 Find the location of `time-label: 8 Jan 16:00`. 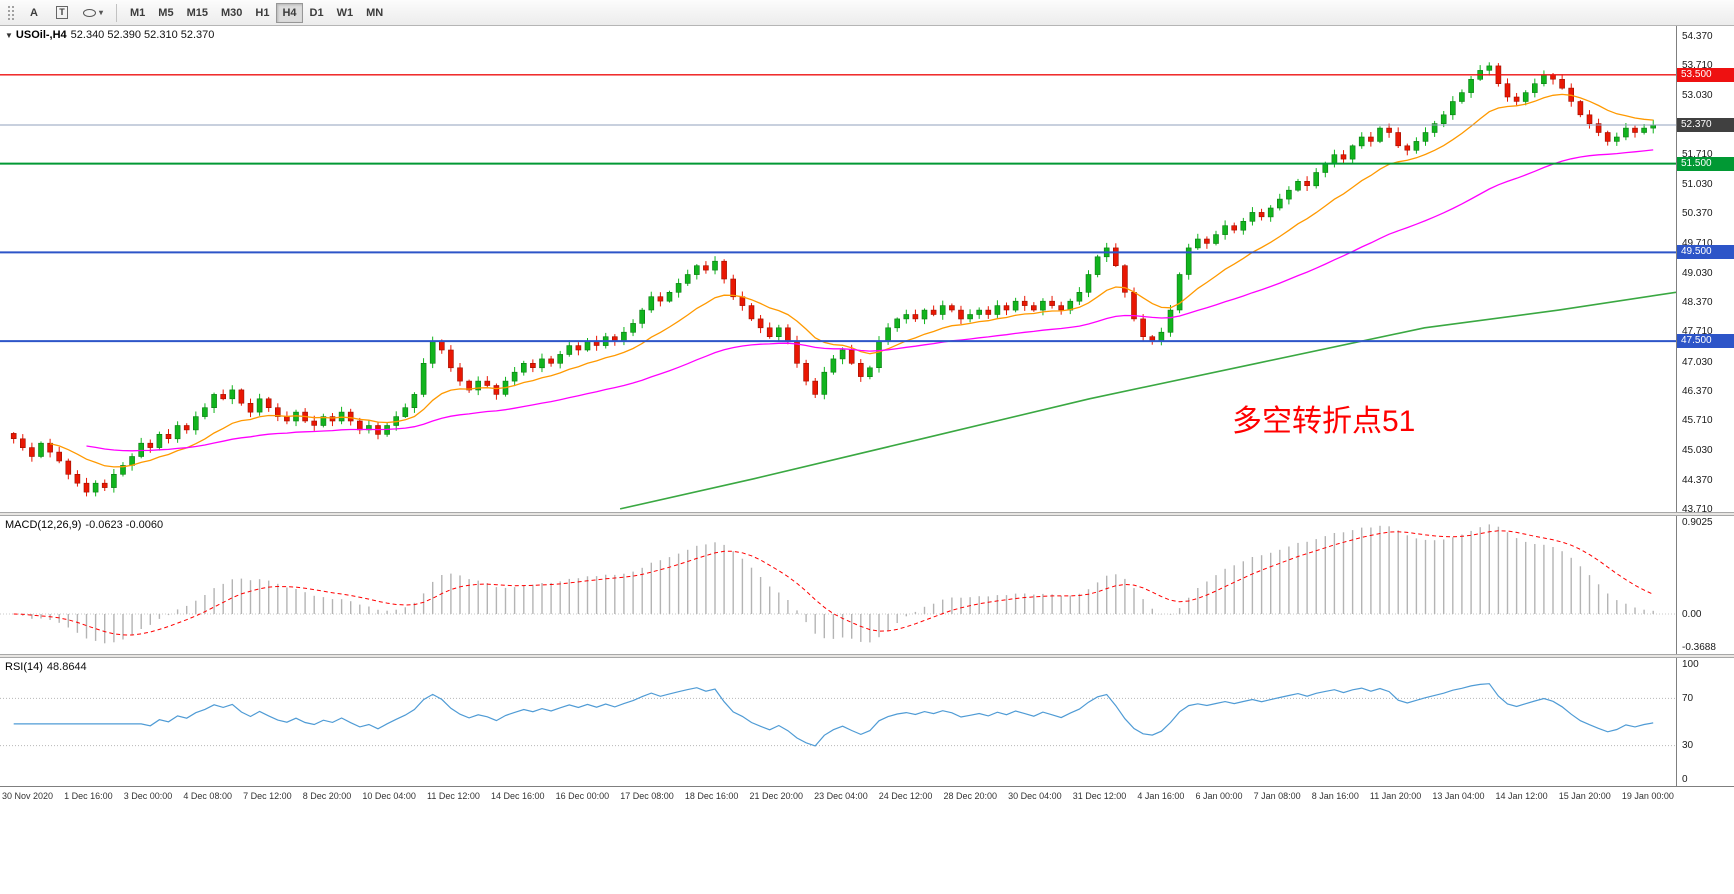

time-label: 8 Jan 16:00 is located at coordinates (1335, 796).